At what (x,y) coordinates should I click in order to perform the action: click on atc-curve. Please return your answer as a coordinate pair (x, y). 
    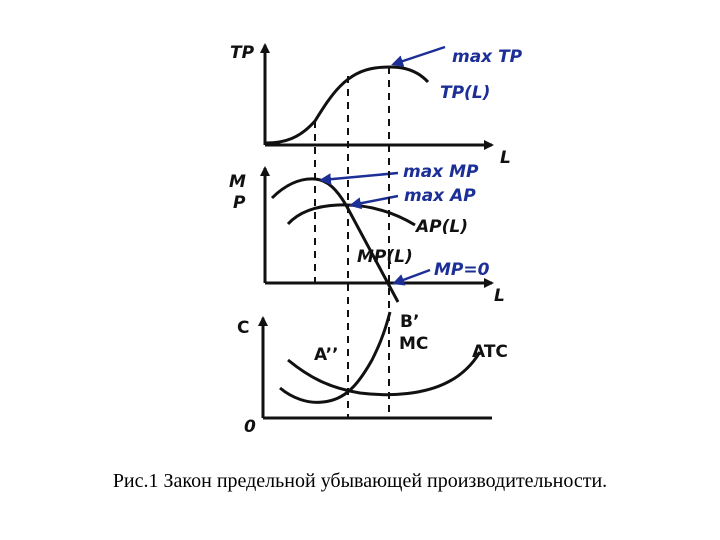
    Looking at the image, I should click on (384, 374).